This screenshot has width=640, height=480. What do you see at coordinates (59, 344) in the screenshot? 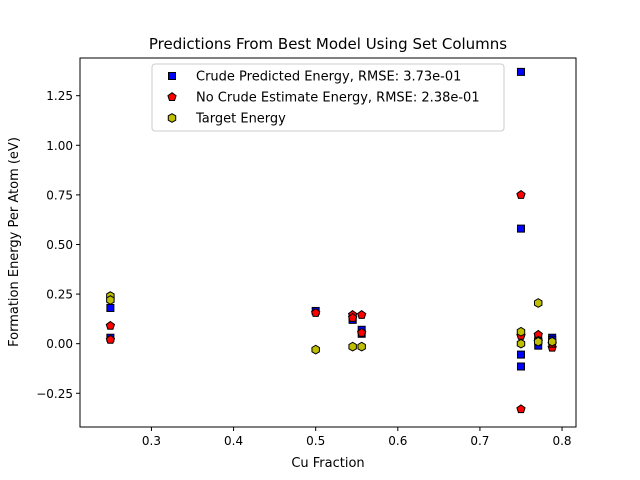
I see `y-tick-label: 0.00` at bounding box center [59, 344].